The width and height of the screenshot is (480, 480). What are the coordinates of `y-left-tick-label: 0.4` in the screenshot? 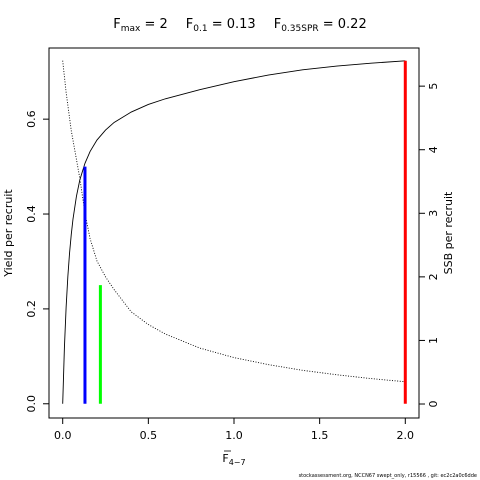 It's located at (31, 214).